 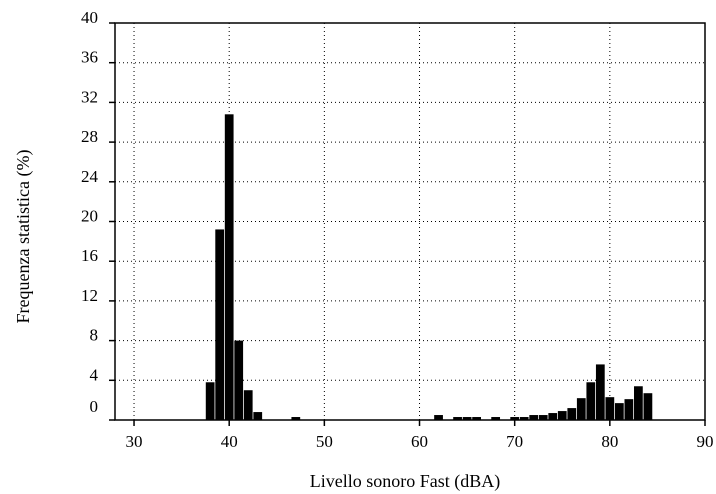 I want to click on y-tick-label: 36, so click(x=89, y=57).